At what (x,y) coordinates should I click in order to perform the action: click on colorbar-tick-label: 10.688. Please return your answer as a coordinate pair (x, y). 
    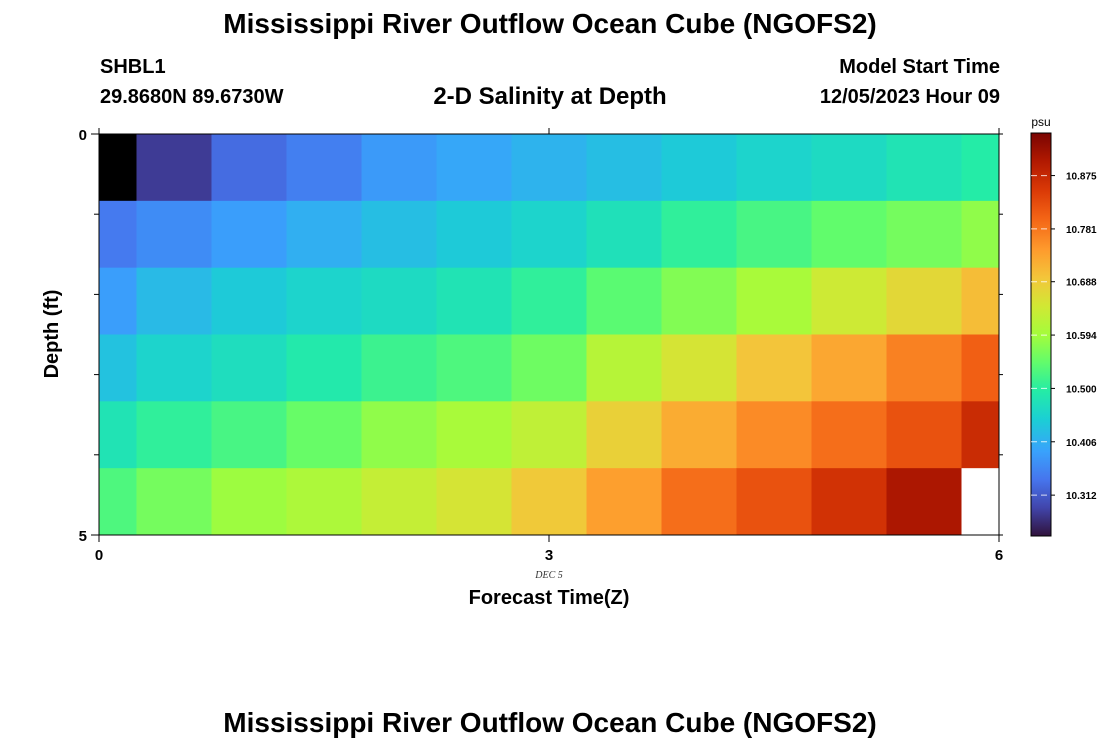
    Looking at the image, I should click on (1081, 283).